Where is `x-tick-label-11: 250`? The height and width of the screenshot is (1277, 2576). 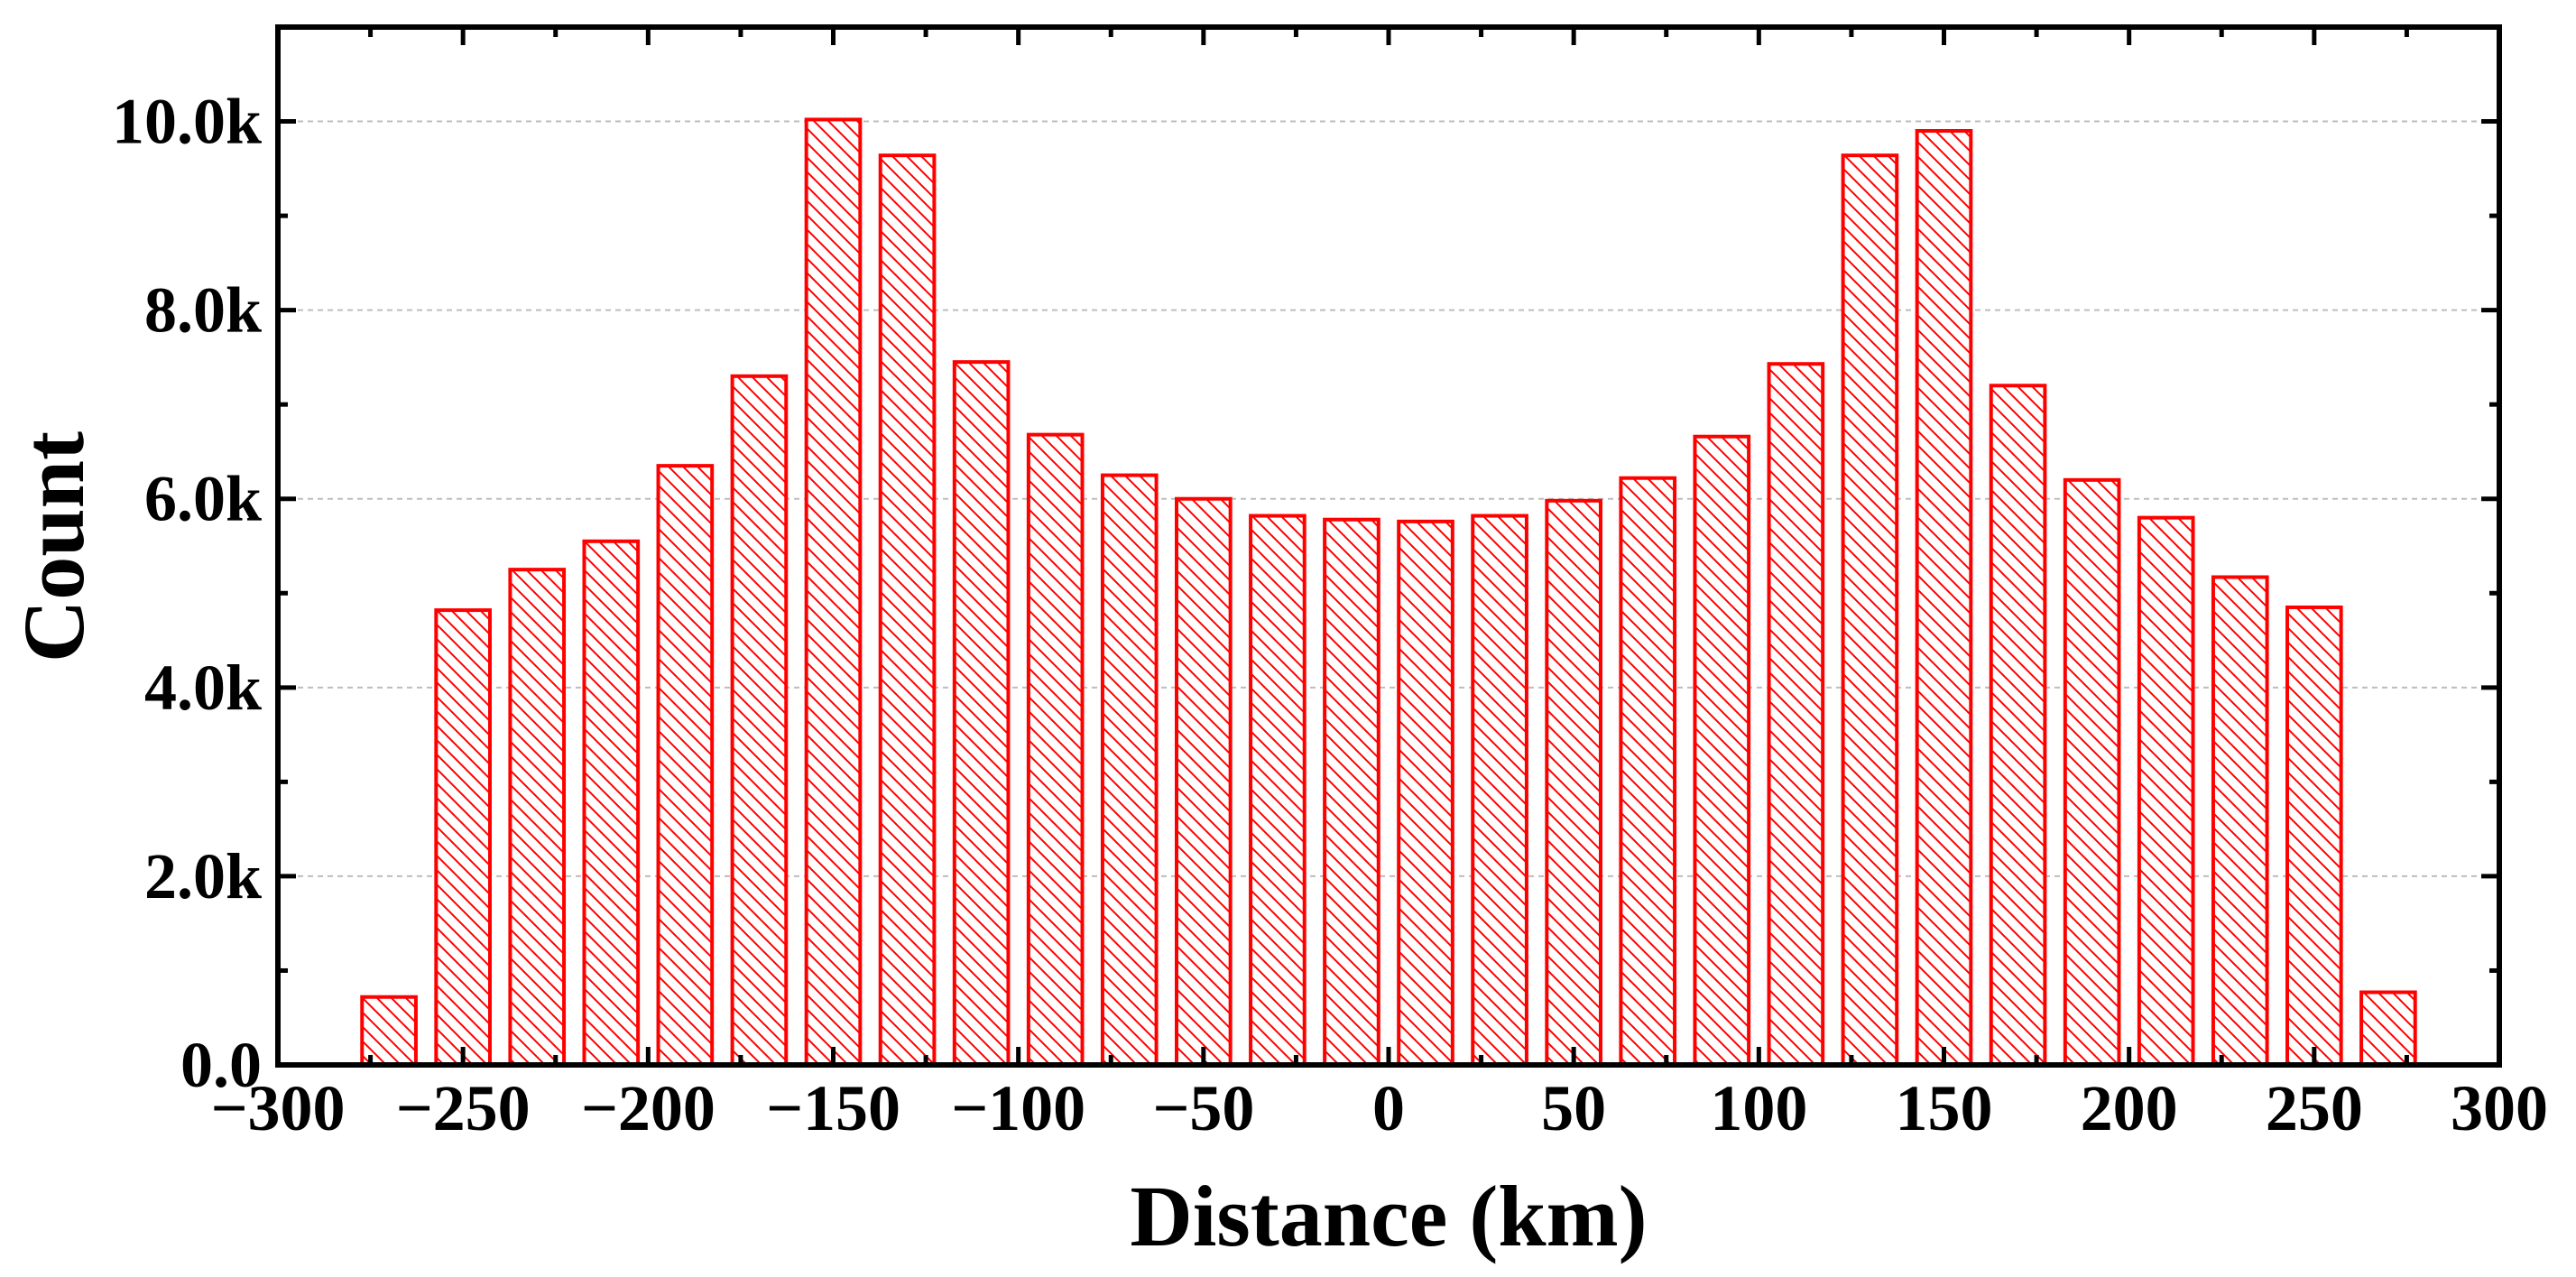
x-tick-label-11: 250 is located at coordinates (2314, 1108).